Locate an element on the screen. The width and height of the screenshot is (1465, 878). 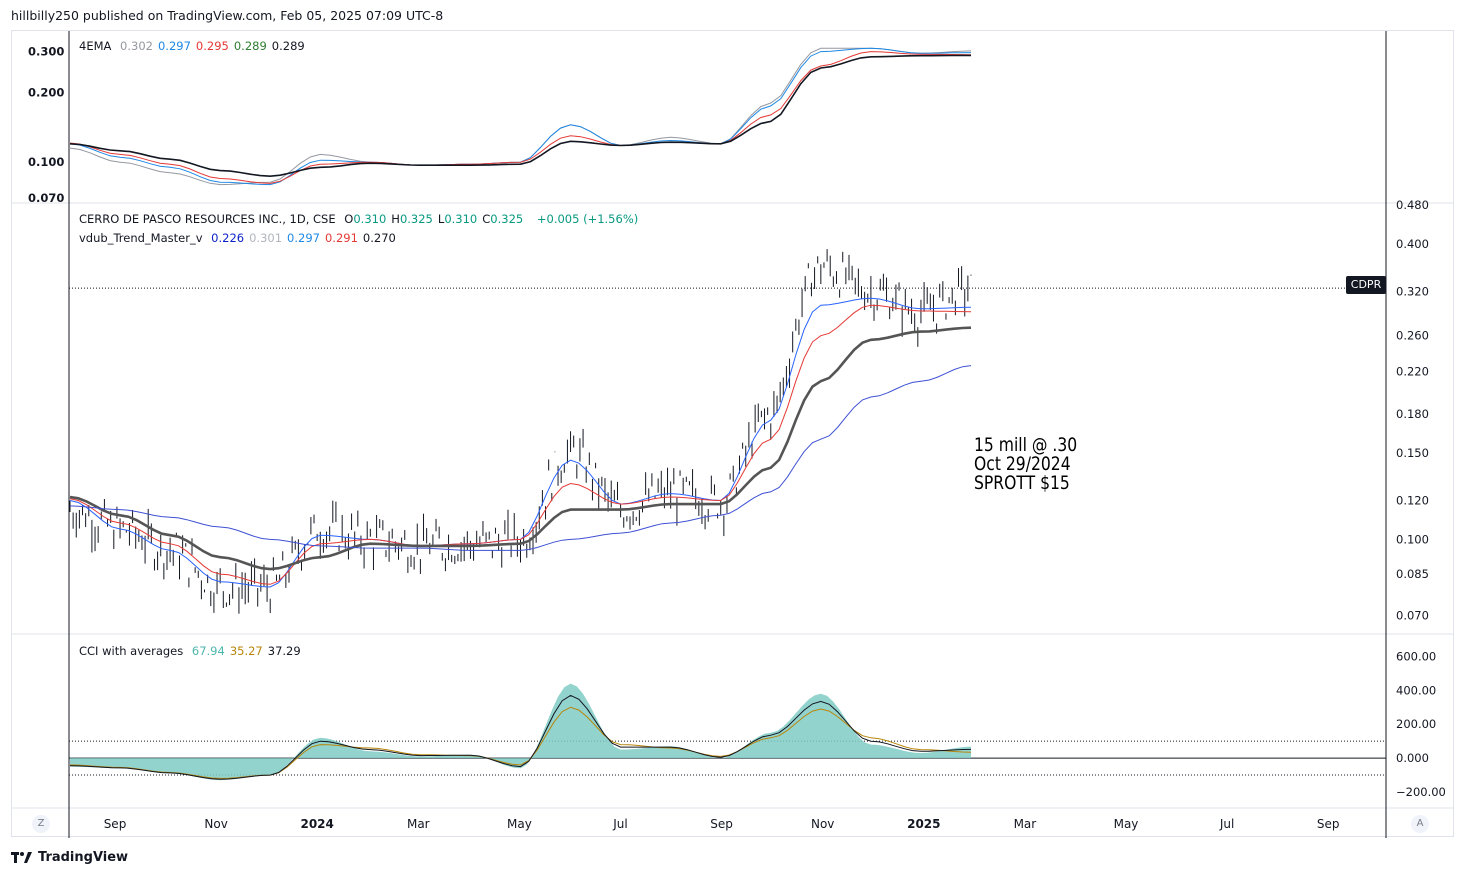
price-y-tick-6: 0.150 is located at coordinates (1412, 453).